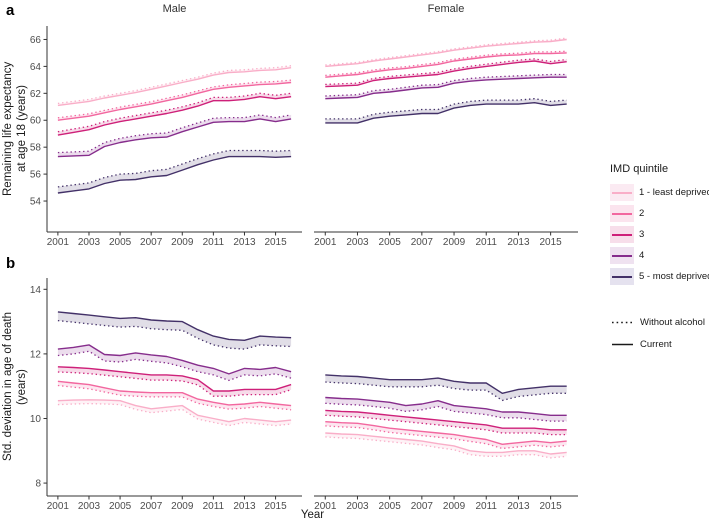 The image size is (709, 523). I want to click on line-without-alcohol-a-male-q1, so click(174, 85).